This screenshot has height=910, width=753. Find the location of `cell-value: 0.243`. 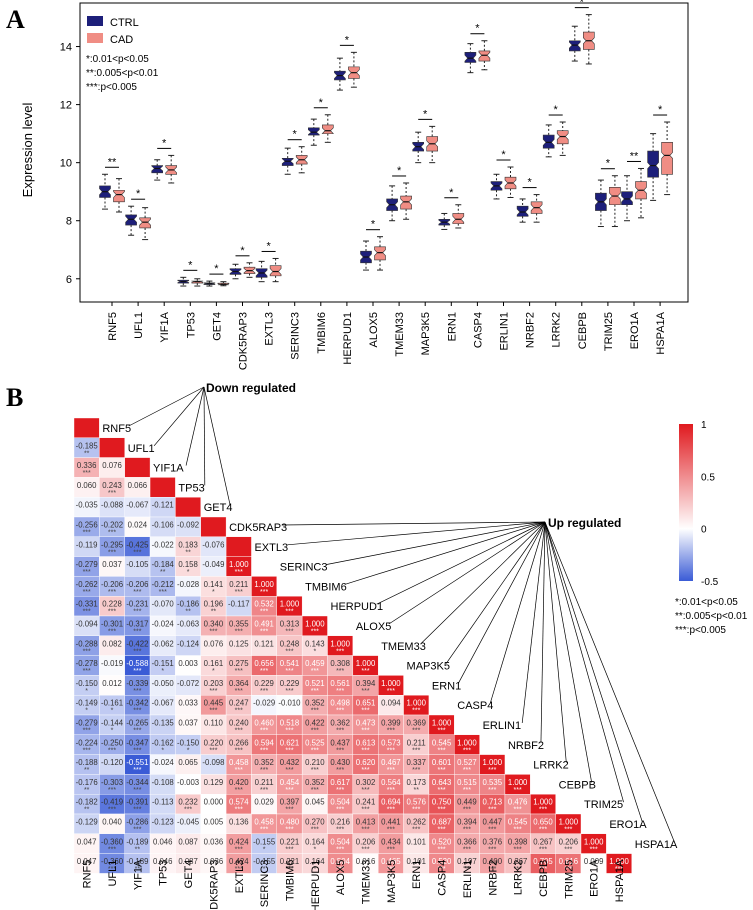

cell-value: 0.243 is located at coordinates (112, 485).